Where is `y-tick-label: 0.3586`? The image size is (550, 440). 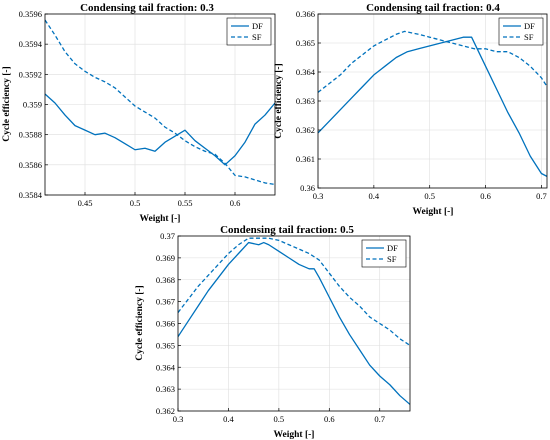
y-tick-label: 0.3586 is located at coordinates (30, 165).